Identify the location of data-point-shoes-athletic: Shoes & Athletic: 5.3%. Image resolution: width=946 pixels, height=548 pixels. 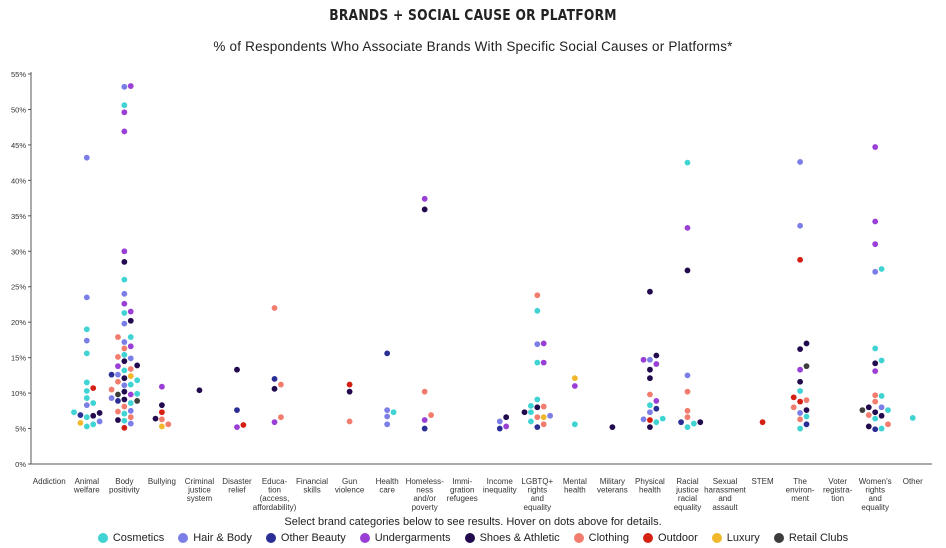
(868, 426).